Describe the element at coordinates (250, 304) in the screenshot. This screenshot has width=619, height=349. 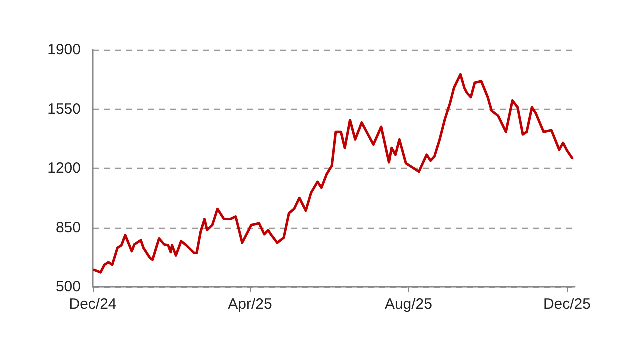
I see `x-tick-label: Apr/25` at that location.